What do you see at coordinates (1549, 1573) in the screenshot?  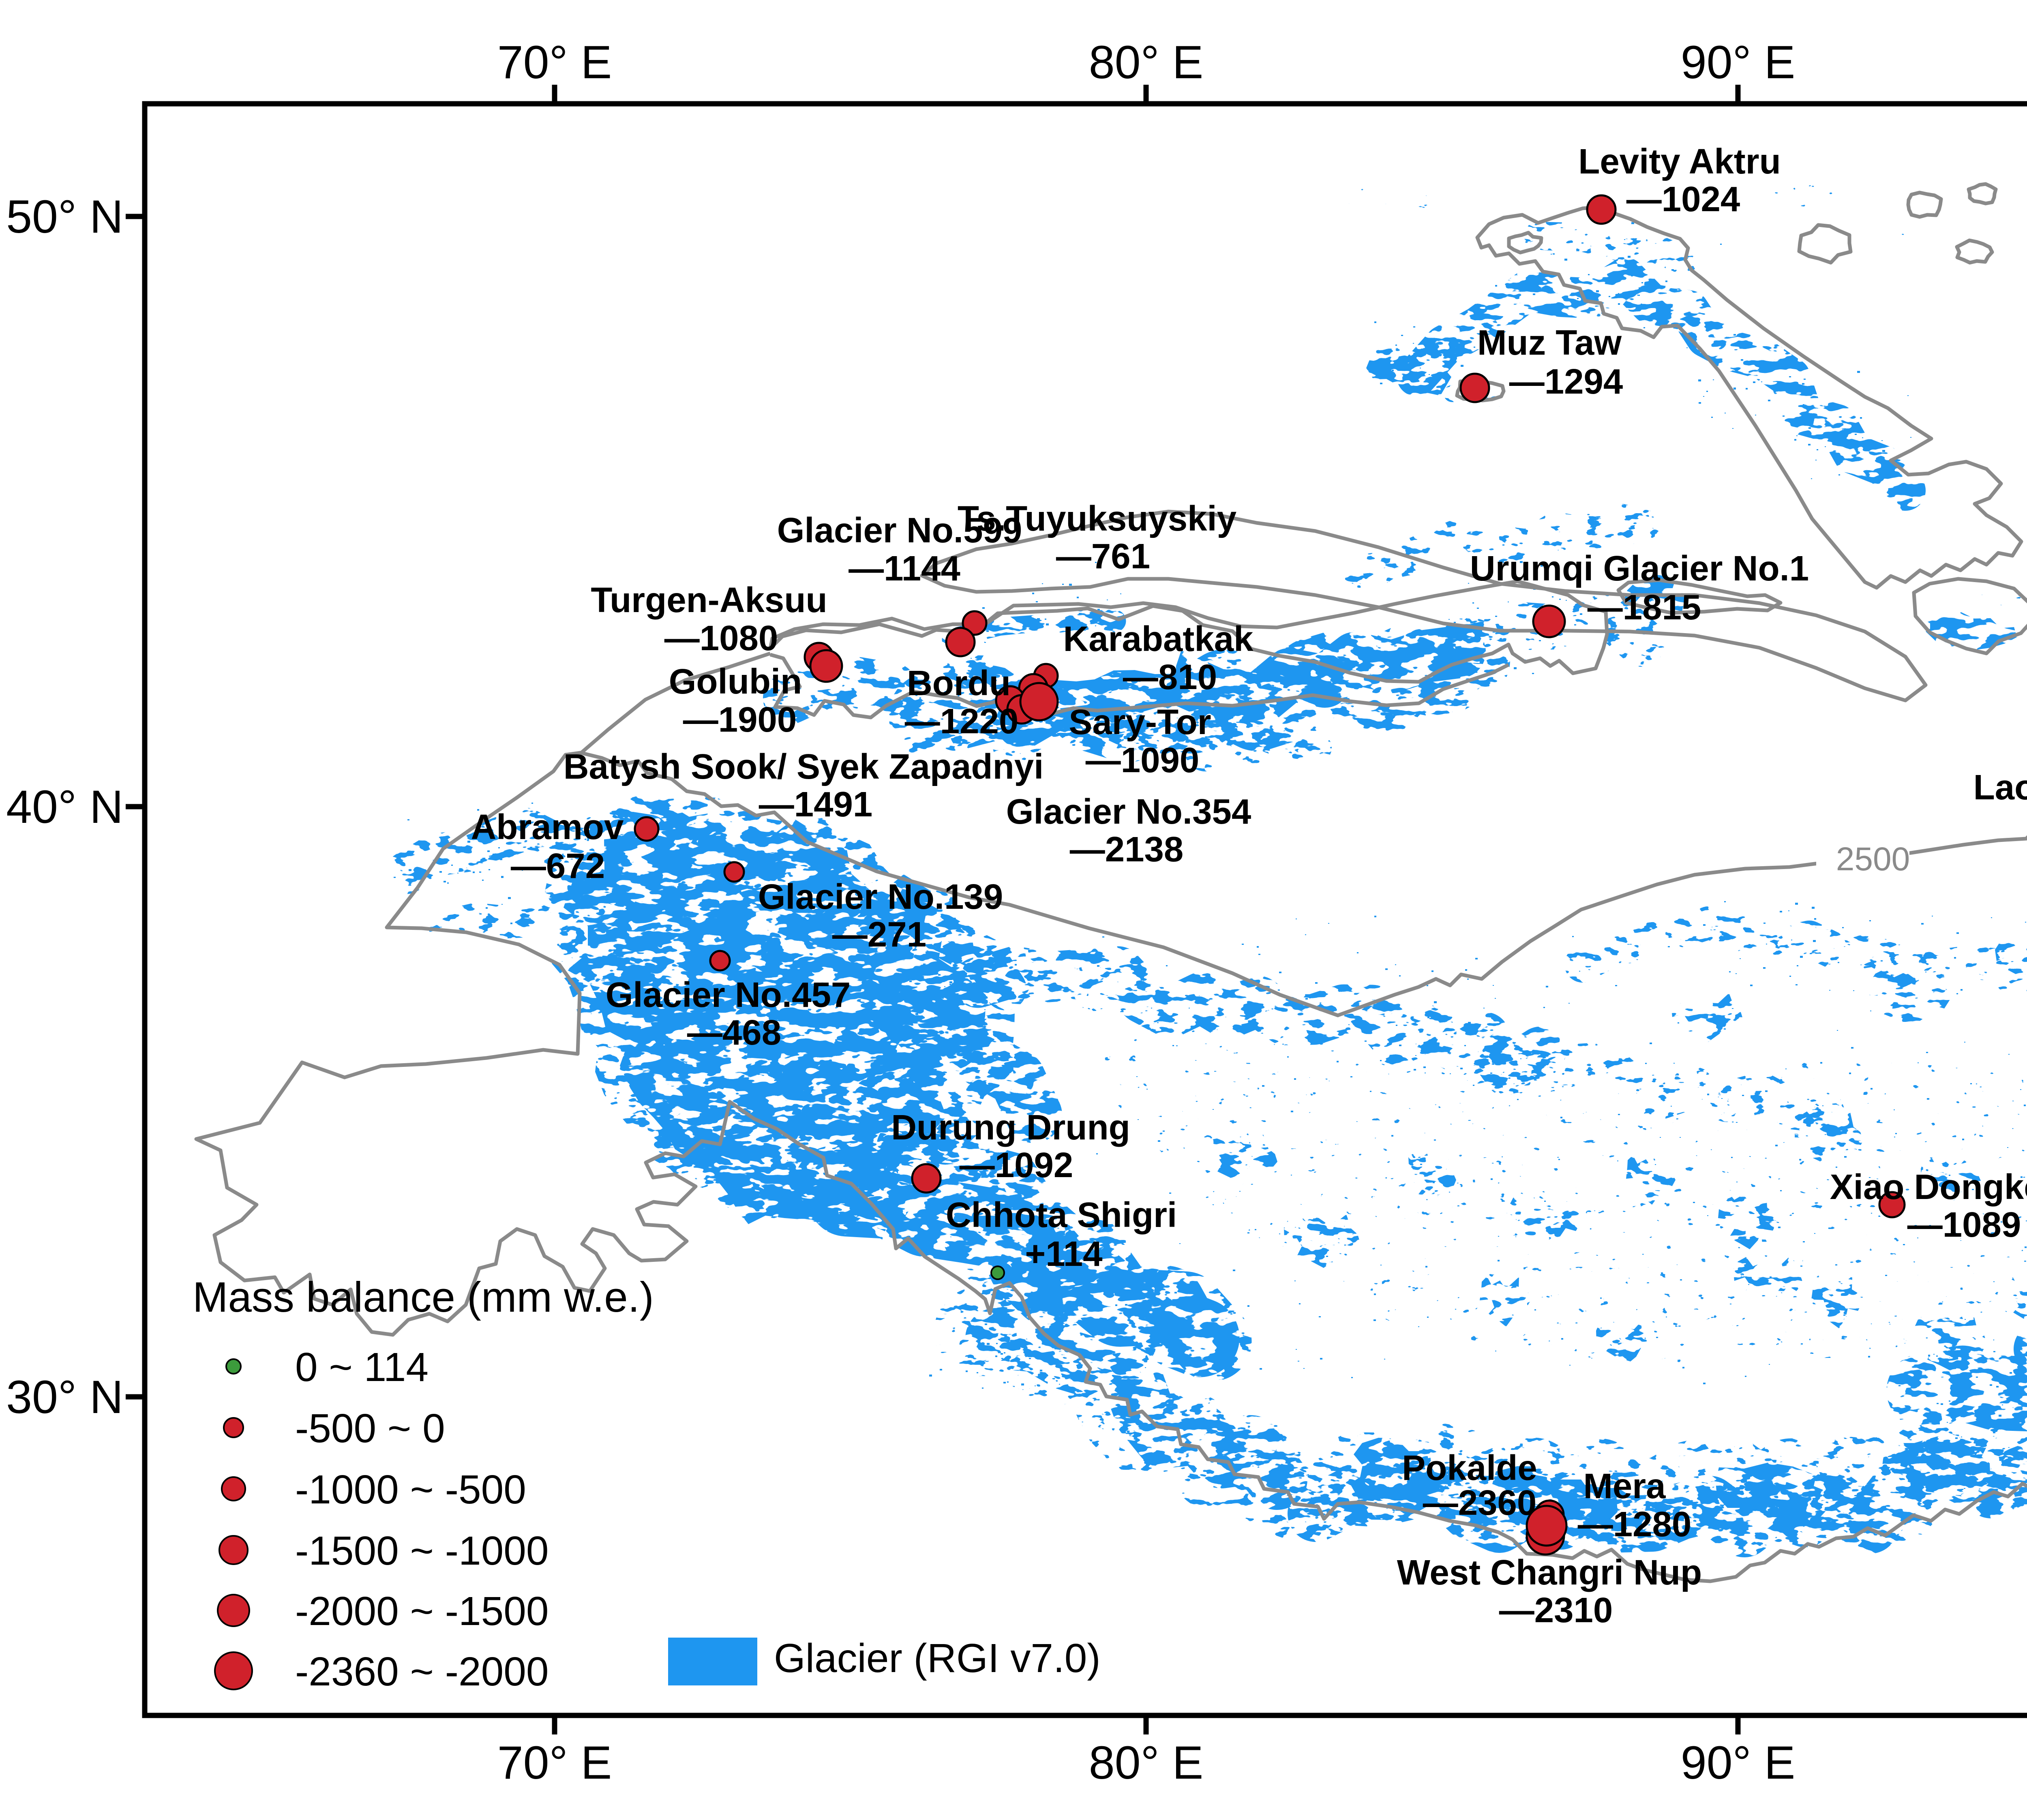 I see `svg-text: West Changri Nup` at bounding box center [1549, 1573].